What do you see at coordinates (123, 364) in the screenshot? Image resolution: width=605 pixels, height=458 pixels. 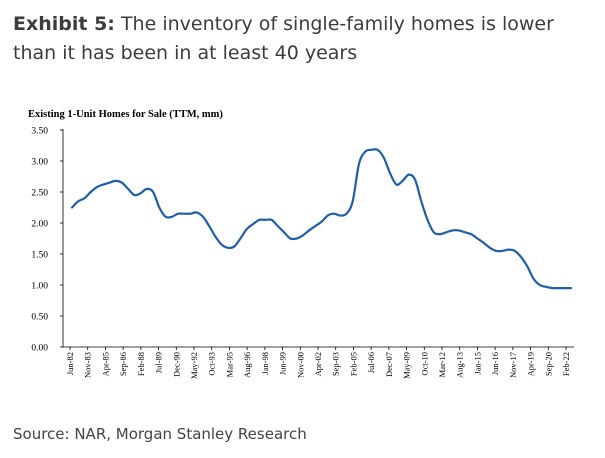 I see `x-tick-label: Sep-86` at bounding box center [123, 364].